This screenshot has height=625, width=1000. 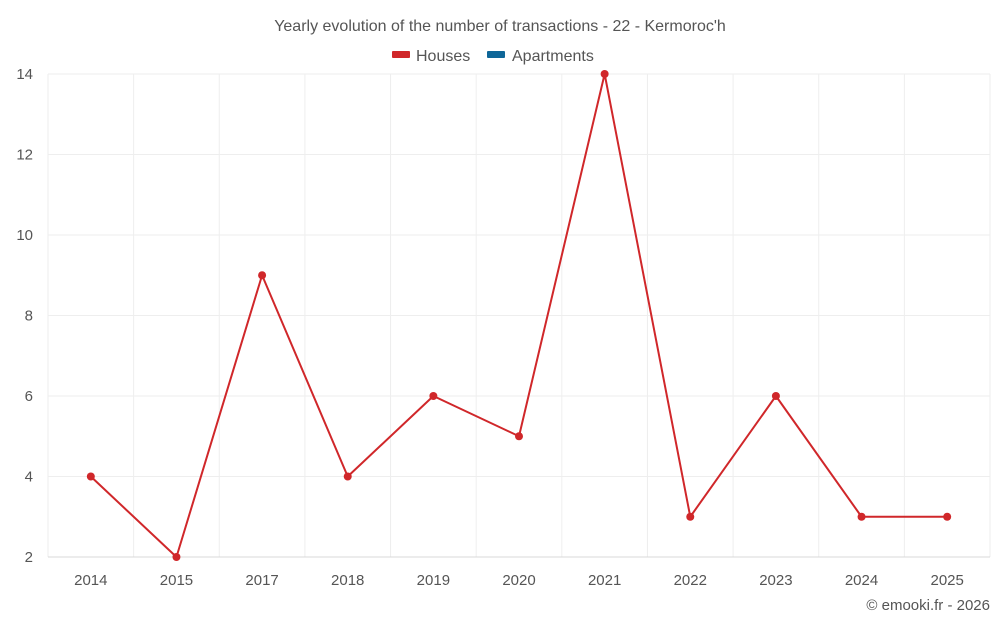 I want to click on x-tick-label-2023: 2023, so click(x=775, y=580).